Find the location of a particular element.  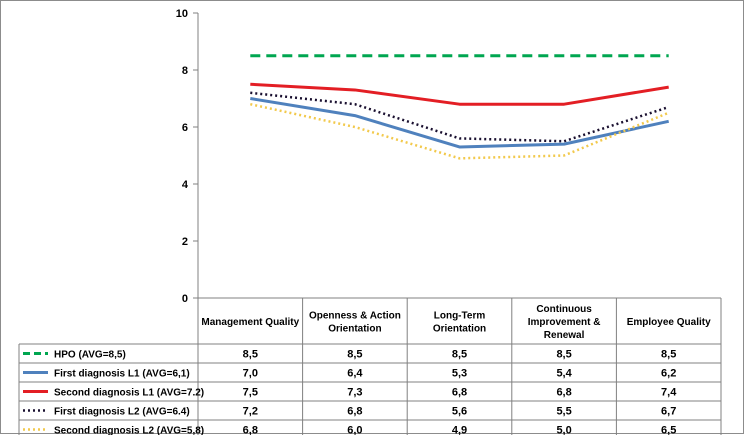

table-value: 6,7 is located at coordinates (668, 412).